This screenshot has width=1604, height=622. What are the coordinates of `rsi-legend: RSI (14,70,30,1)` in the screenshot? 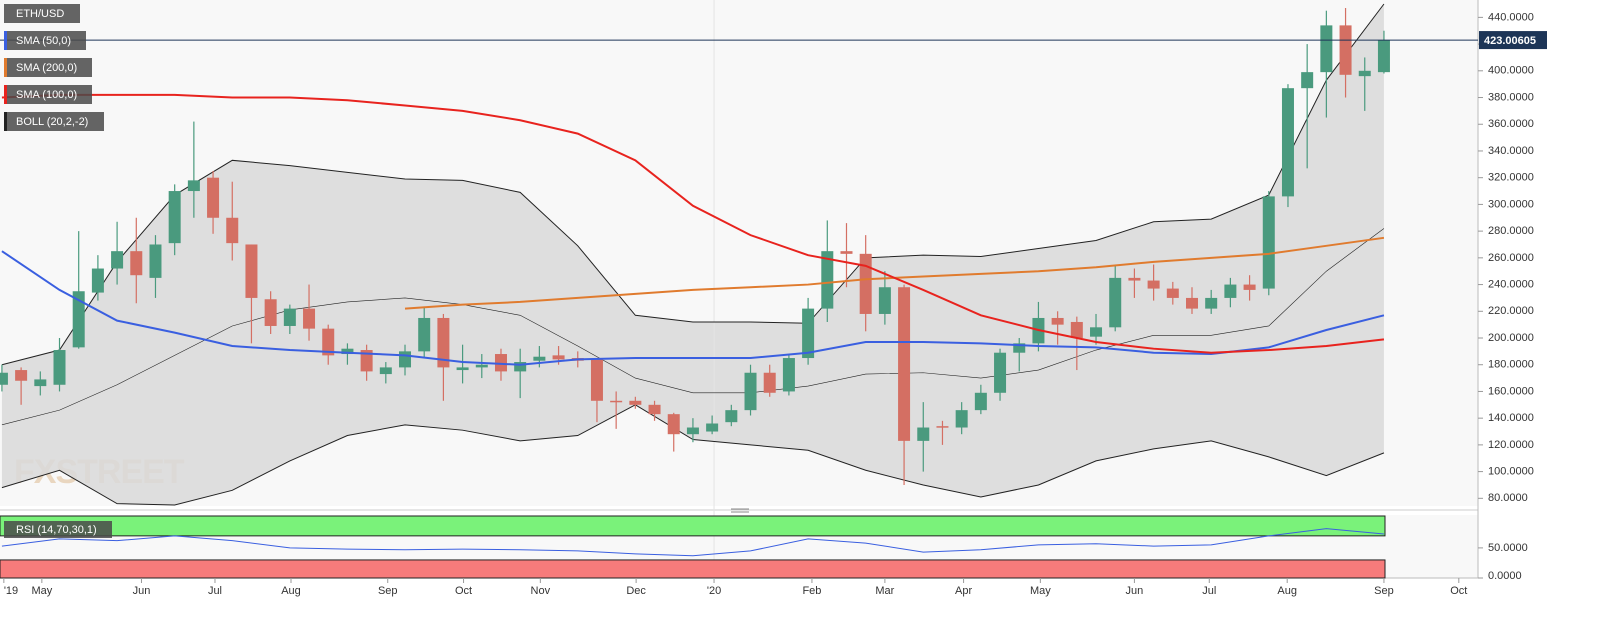 It's located at (58, 529).